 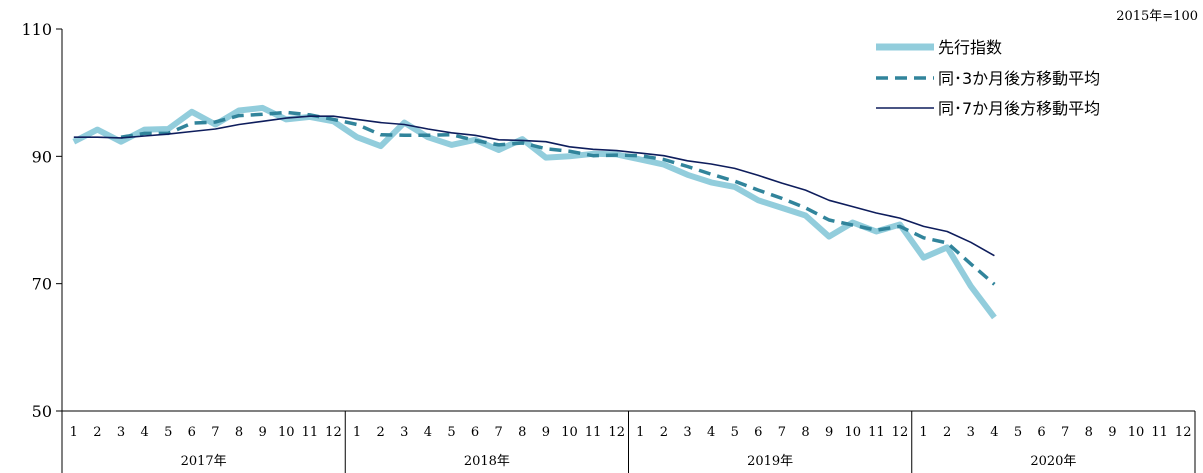 What do you see at coordinates (1053, 461) in the screenshot?
I see `year-label: 2020年` at bounding box center [1053, 461].